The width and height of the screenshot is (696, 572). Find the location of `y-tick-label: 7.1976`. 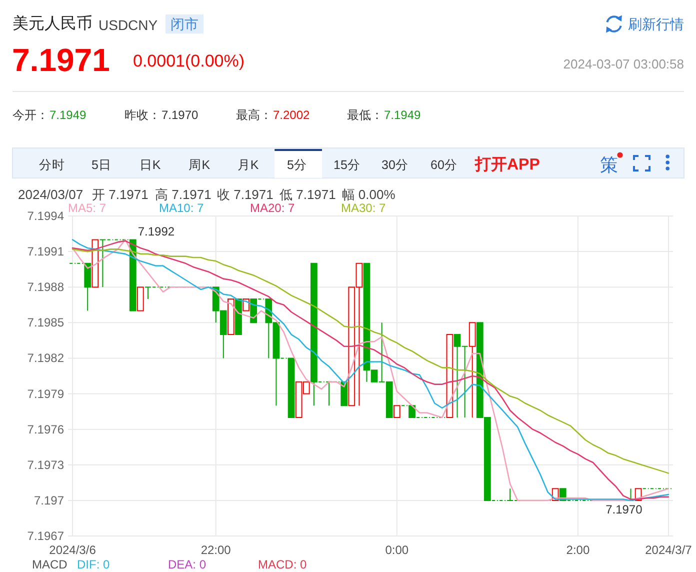

y-tick-label: 7.1976 is located at coordinates (45, 429).